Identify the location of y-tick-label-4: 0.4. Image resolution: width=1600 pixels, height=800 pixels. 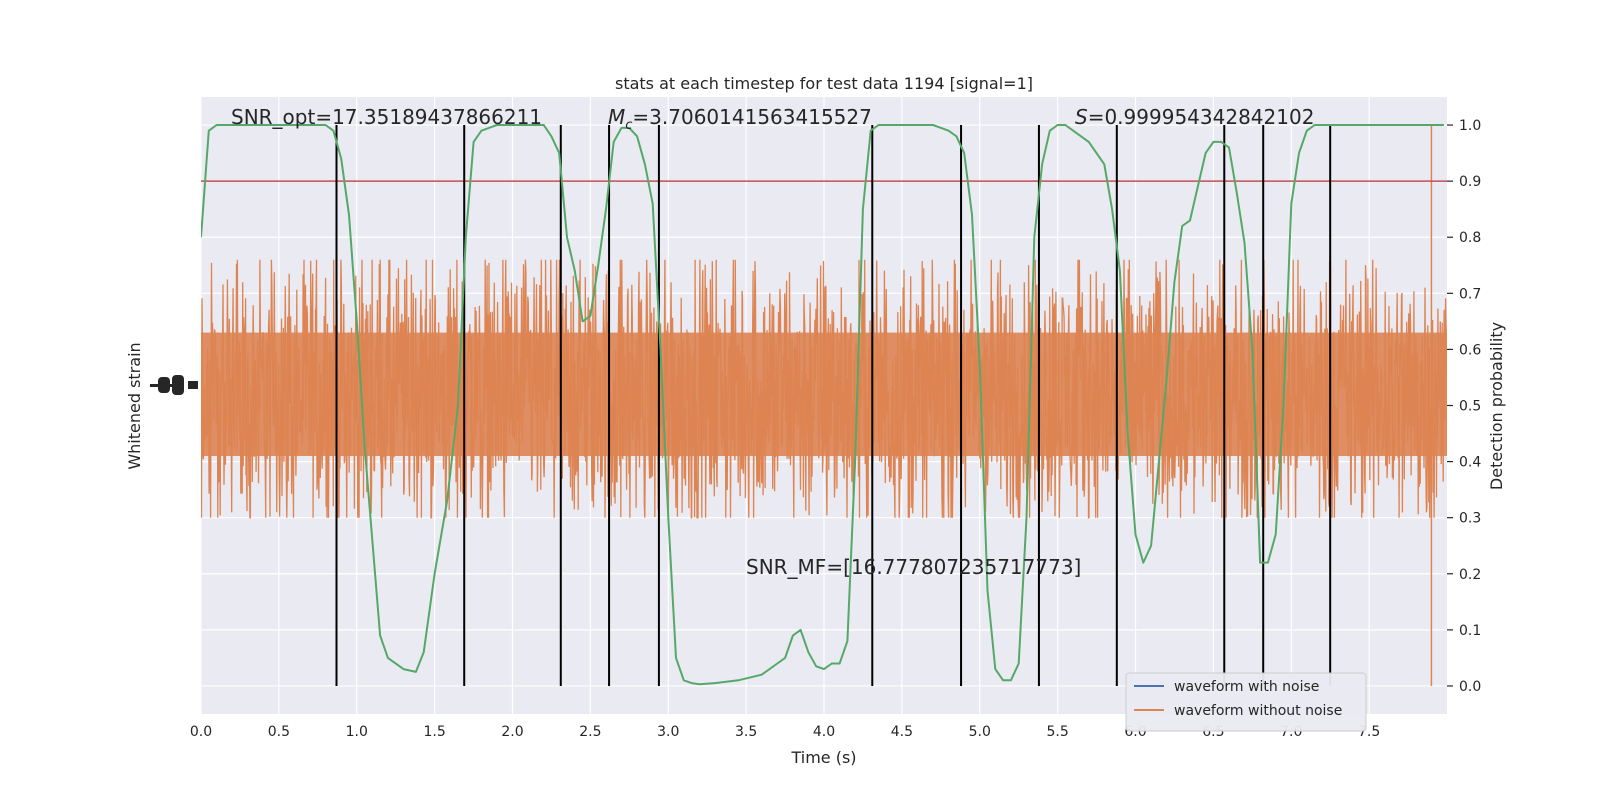
(1470, 463).